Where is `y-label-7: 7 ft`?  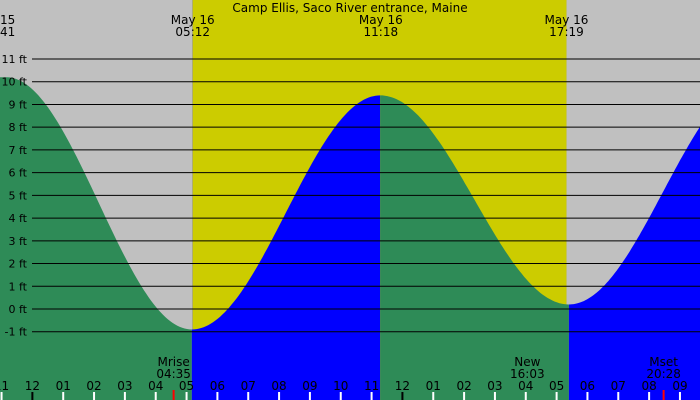 y-label-7: 7 ft is located at coordinates (18, 150).